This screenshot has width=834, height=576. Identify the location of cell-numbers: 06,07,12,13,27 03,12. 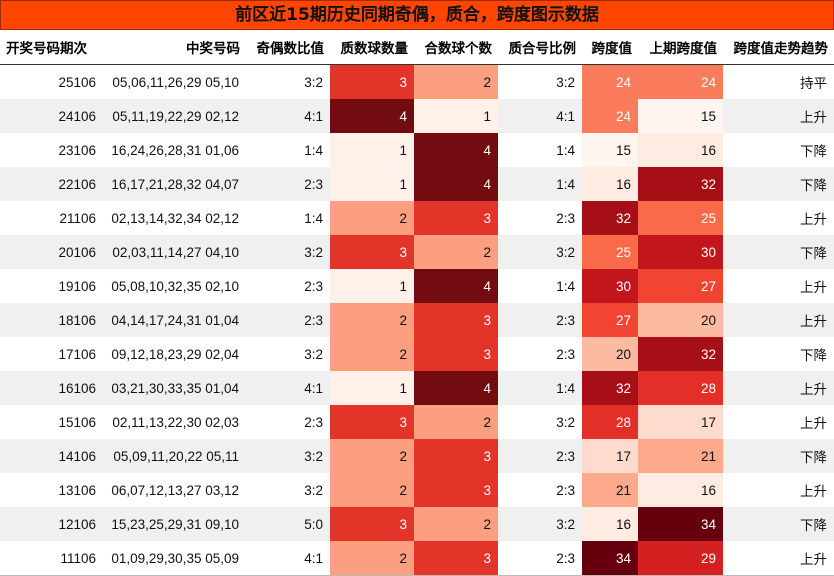
(174, 490).